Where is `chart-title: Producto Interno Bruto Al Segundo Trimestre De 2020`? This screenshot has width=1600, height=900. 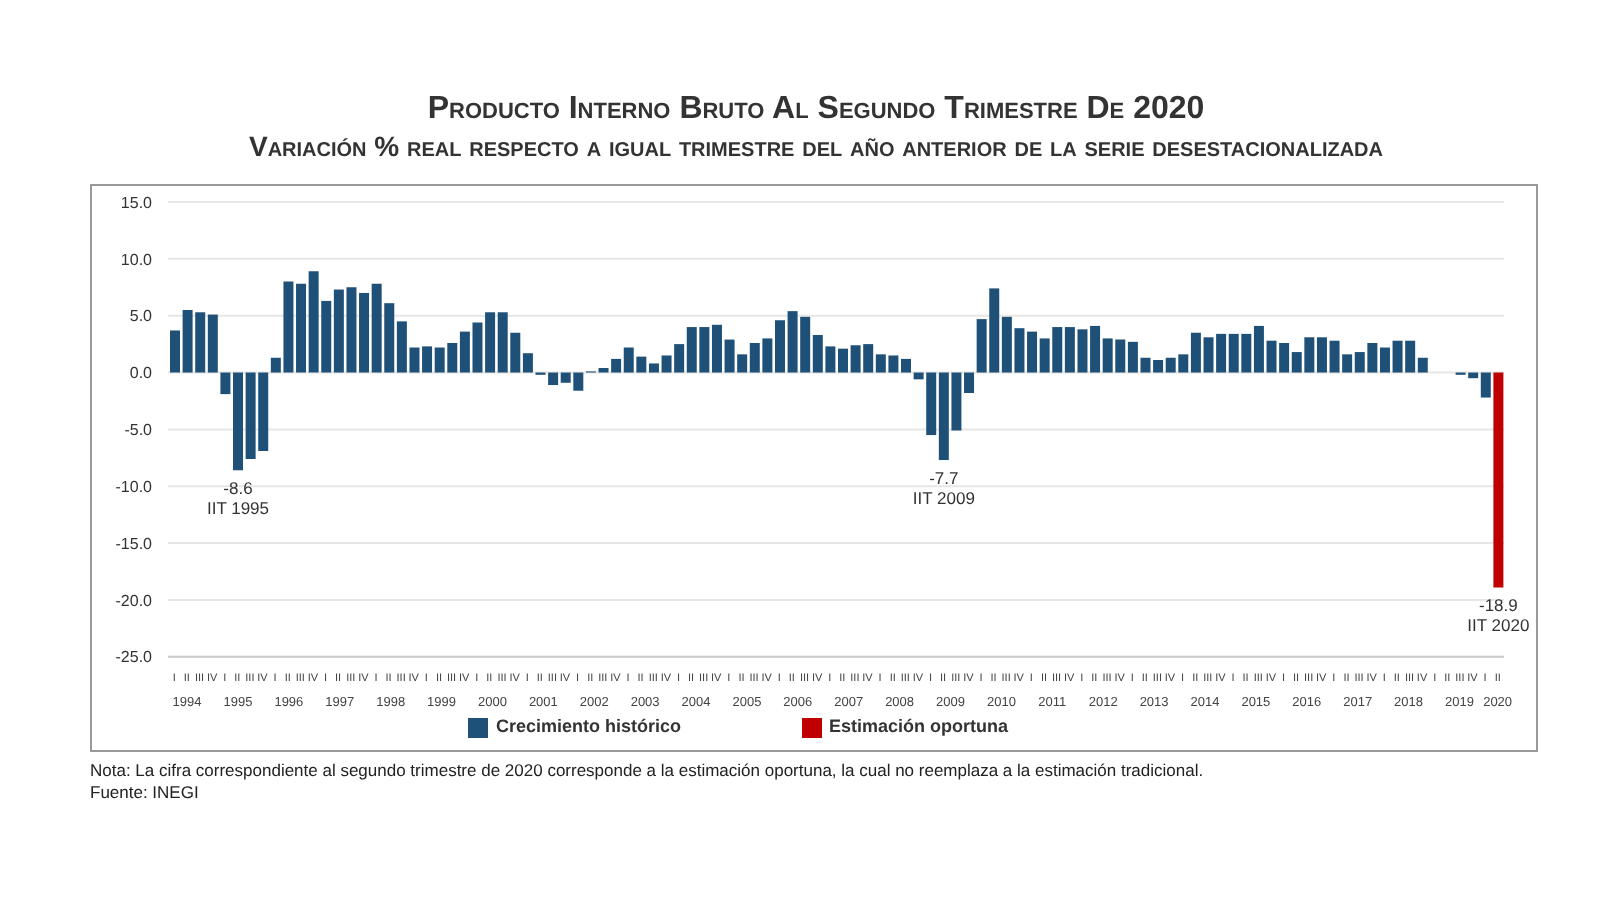
chart-title: Producto Interno Bruto Al Segundo Trimestre De 2020 is located at coordinates (816, 109).